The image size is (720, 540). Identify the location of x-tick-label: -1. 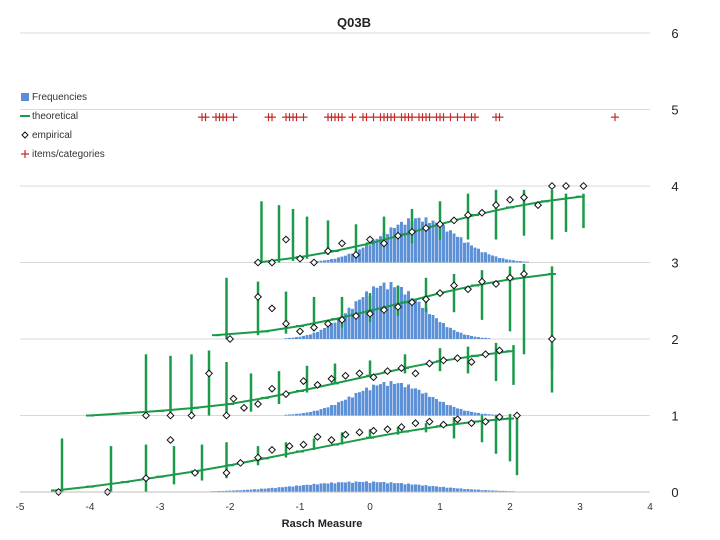
(300, 507).